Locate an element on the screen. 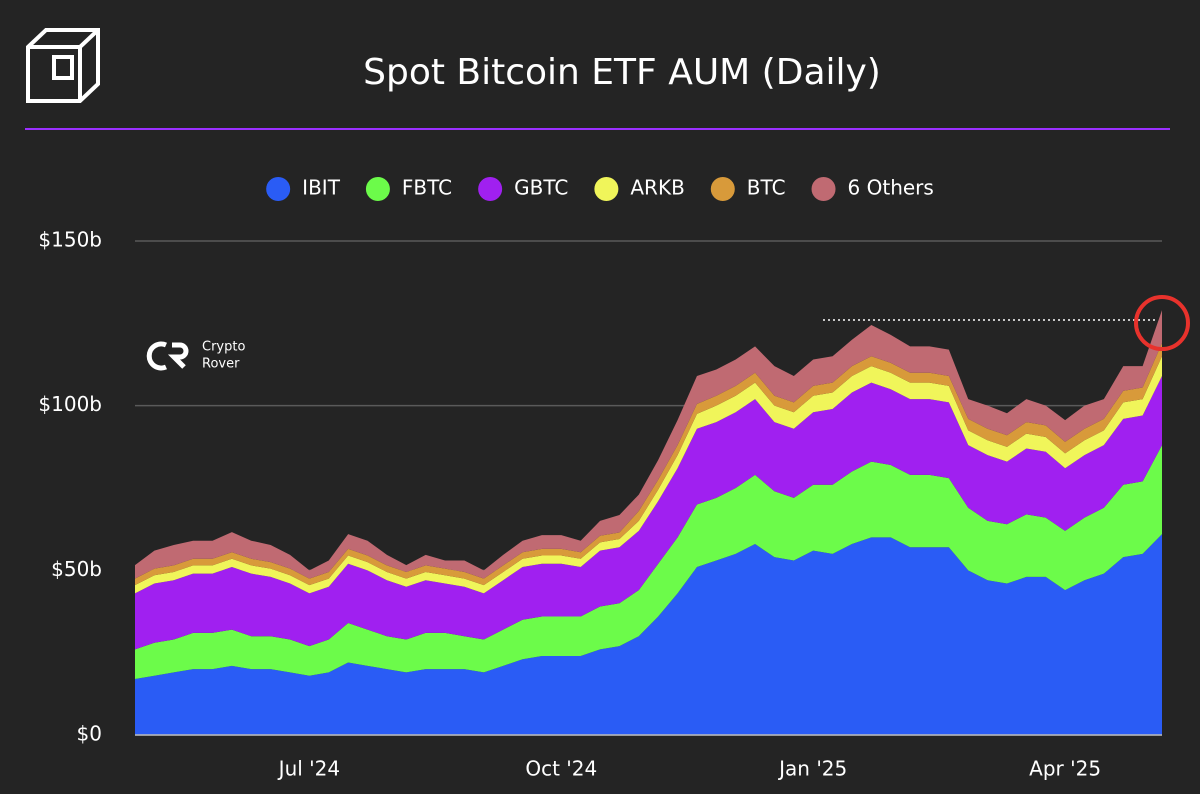 The width and height of the screenshot is (1200, 794). watermark-text: Rover is located at coordinates (221, 364).